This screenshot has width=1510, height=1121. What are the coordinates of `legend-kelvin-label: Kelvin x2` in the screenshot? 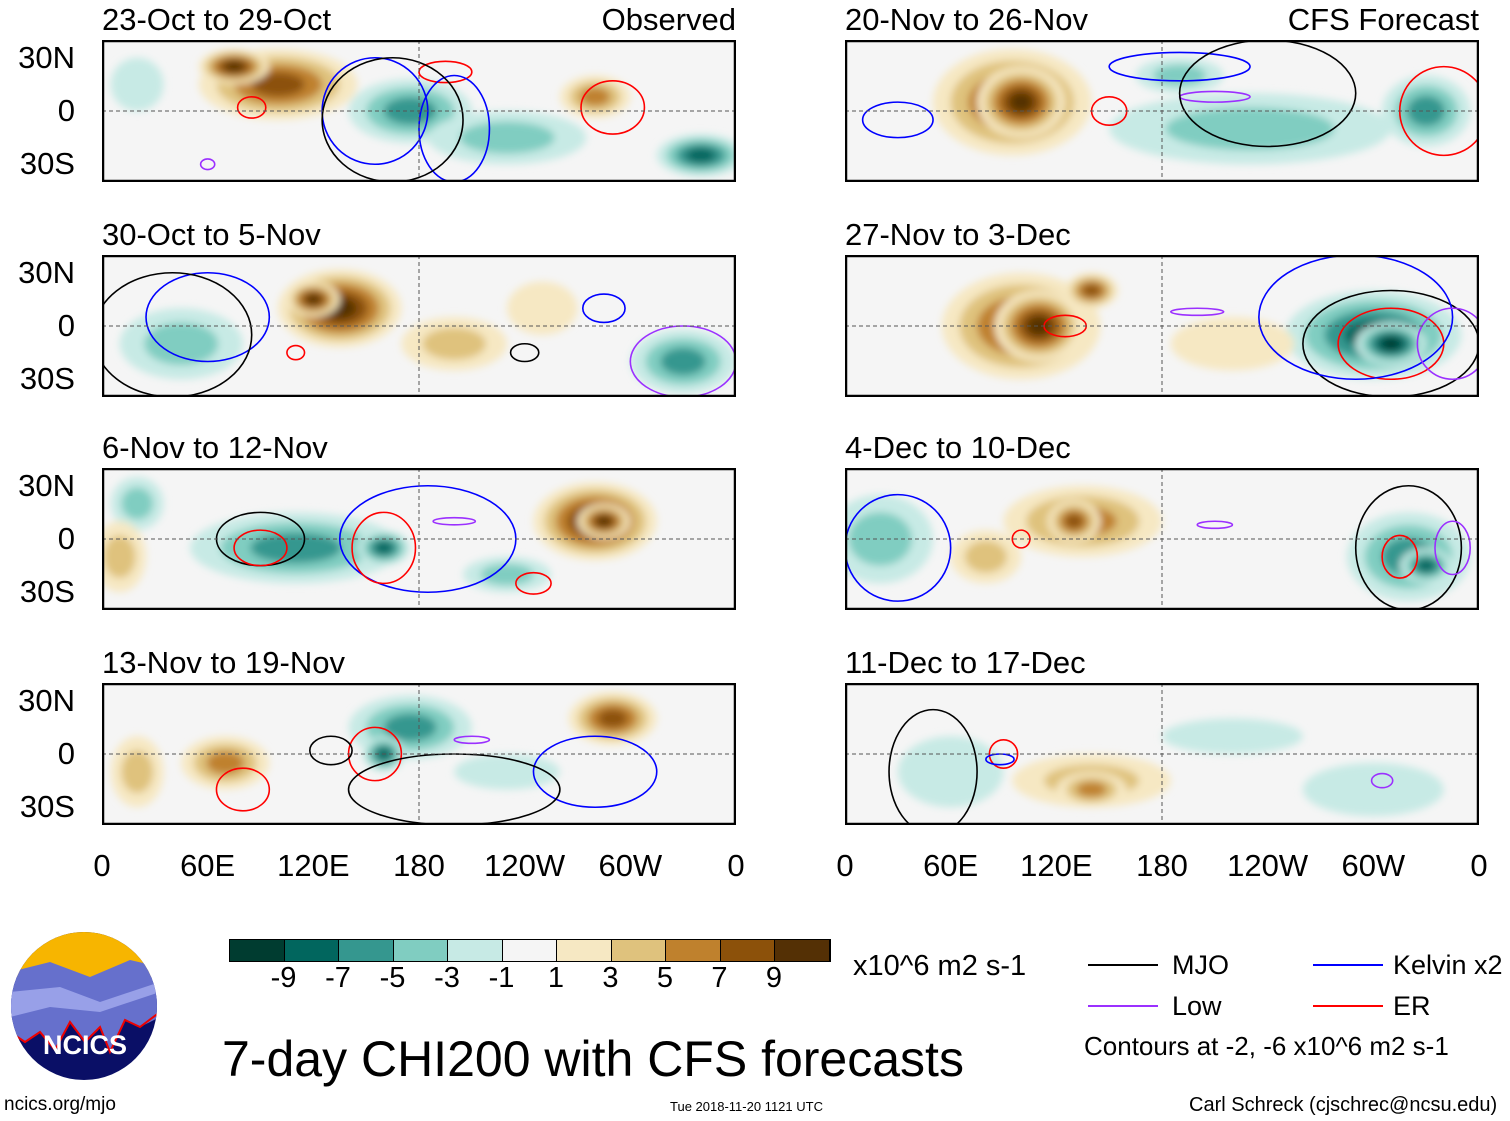 It's located at (1448, 965).